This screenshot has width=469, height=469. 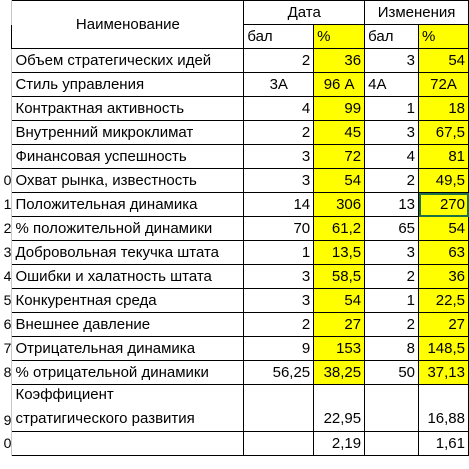 What do you see at coordinates (128, 348) in the screenshot?
I see `row-label-cell: Отрицательная динамика` at bounding box center [128, 348].